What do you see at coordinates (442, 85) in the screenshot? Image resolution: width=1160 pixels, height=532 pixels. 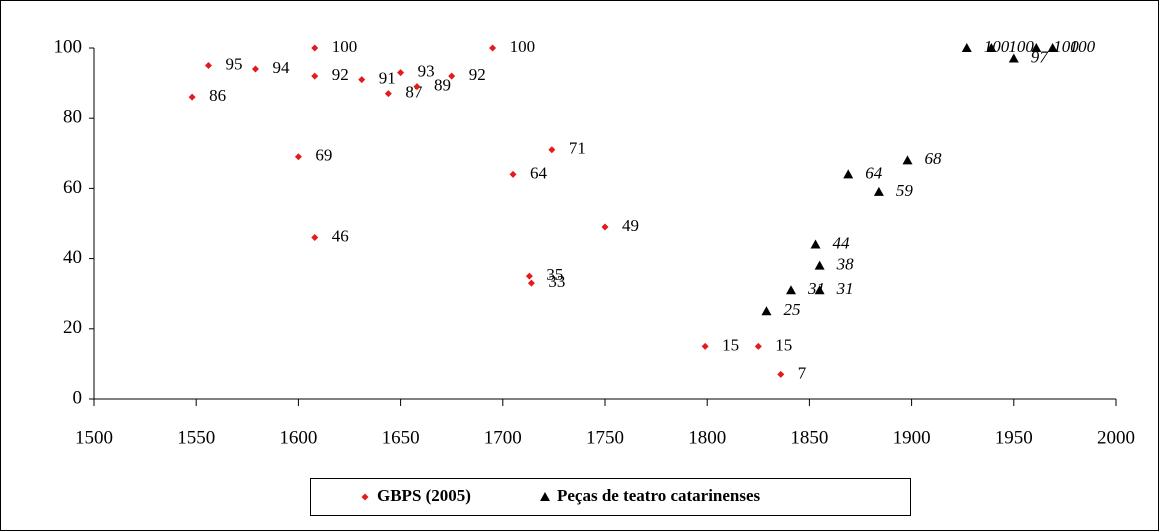 I see `data-label: 89` at bounding box center [442, 85].